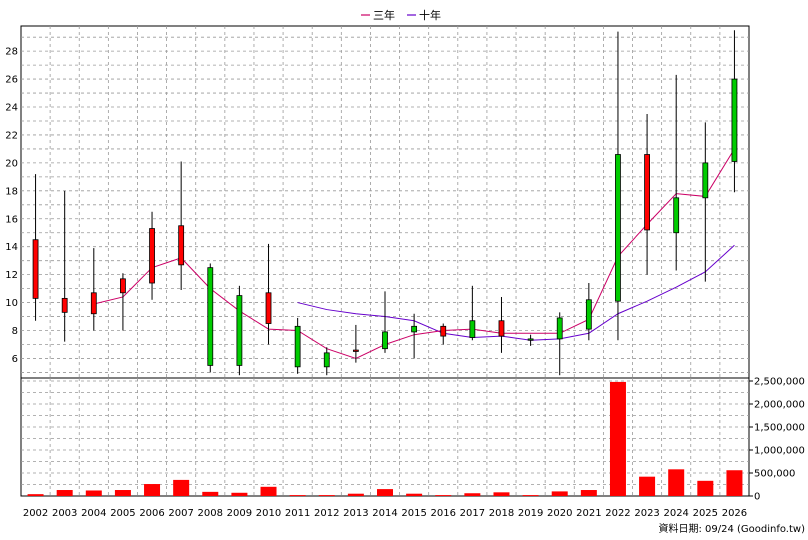 The width and height of the screenshot is (808, 540). I want to click on year-tick-label: 2004, so click(93, 513).